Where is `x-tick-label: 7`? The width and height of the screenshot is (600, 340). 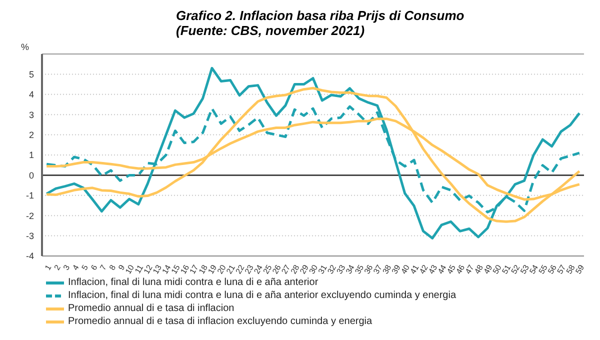 x-tick-label: 7 is located at coordinates (103, 267).